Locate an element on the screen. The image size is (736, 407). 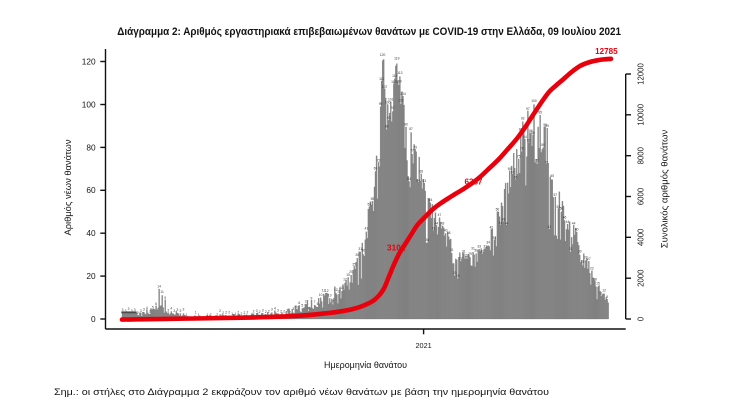
svg-text: 64 is located at coordinates (418, 180).